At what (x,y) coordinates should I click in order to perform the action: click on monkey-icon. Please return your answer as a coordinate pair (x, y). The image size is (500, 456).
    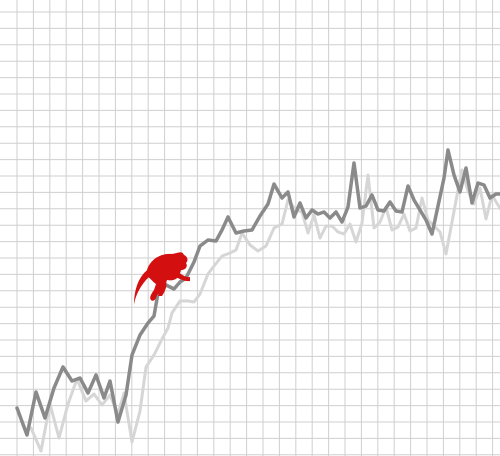
    Looking at the image, I should click on (162, 278).